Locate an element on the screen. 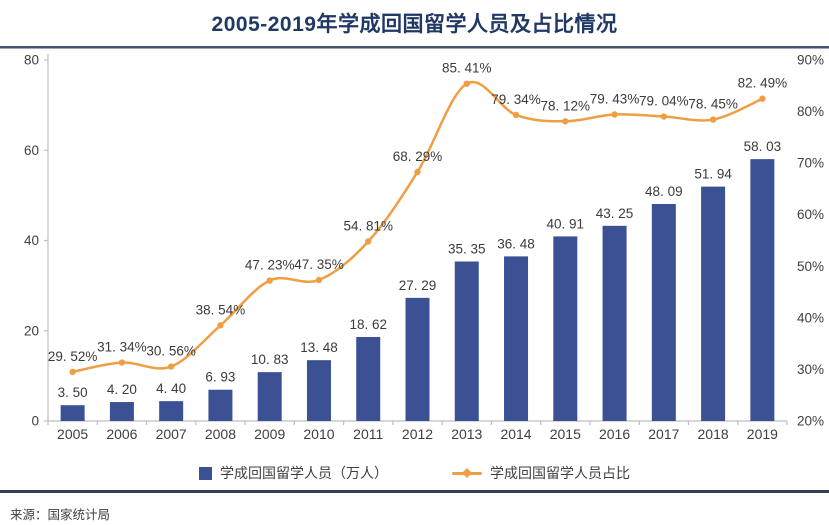 This screenshot has height=525, width=829. title-bar: 2005-2019年学成回国留学人员及占比情况 is located at coordinates (414, 23).